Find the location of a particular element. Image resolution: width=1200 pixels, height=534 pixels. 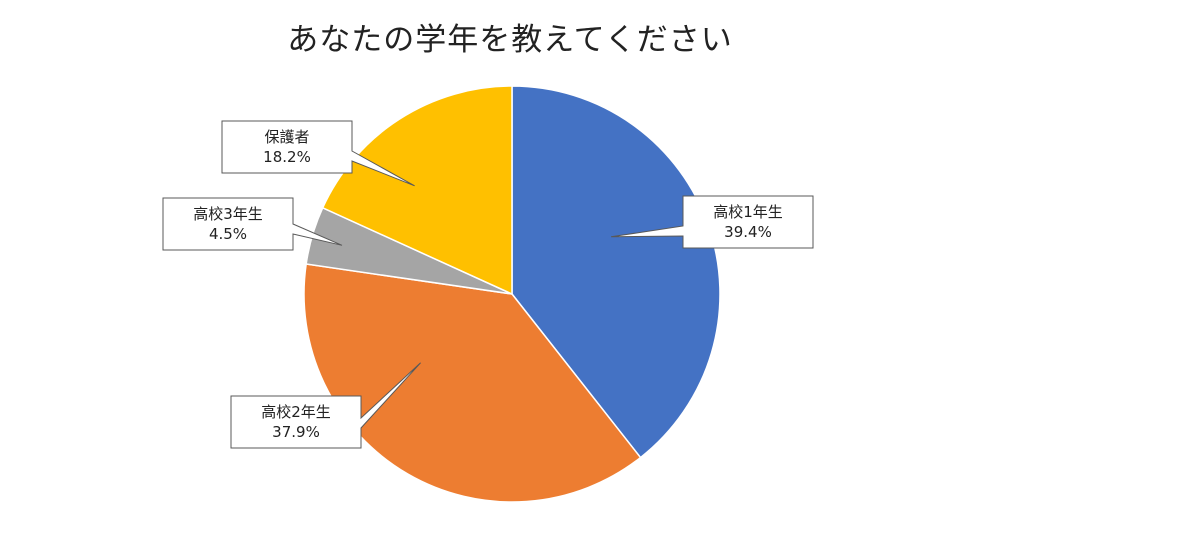

category-label: 高校1年生 is located at coordinates (748, 212).